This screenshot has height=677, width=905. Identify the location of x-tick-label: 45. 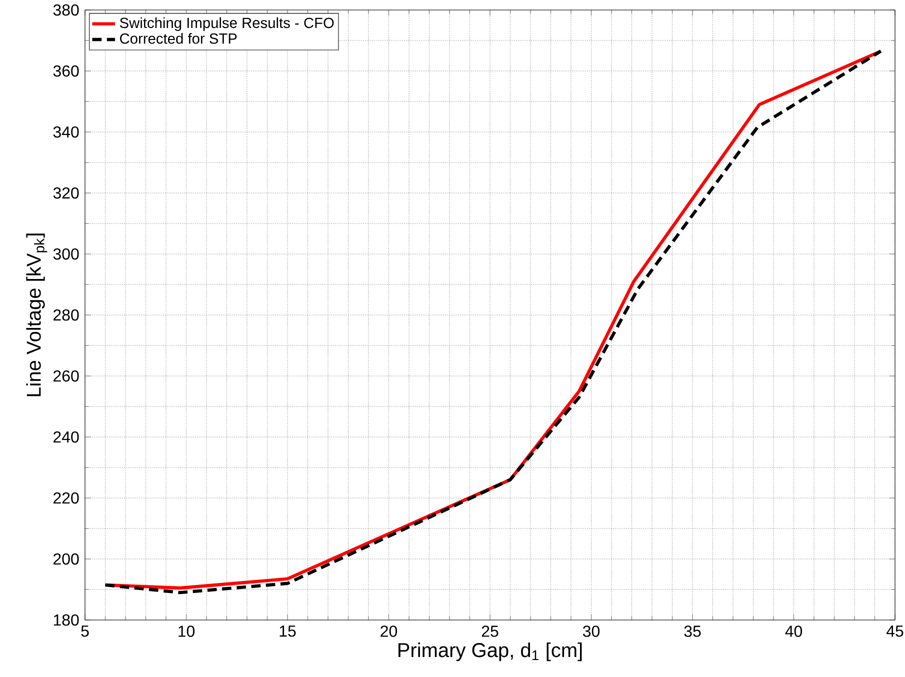
(895, 631).